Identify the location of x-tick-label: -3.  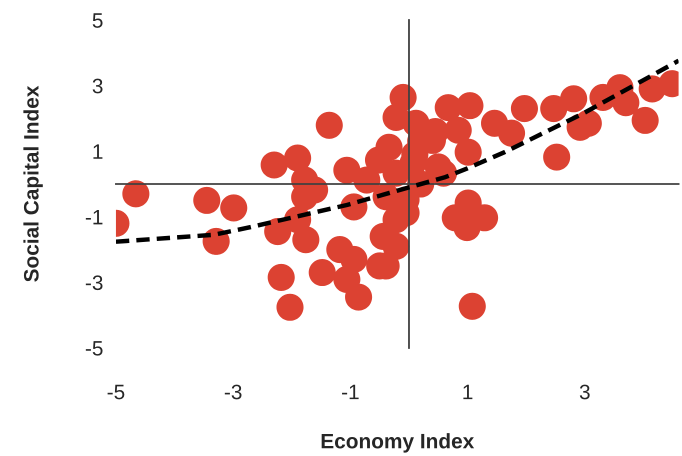
(233, 392).